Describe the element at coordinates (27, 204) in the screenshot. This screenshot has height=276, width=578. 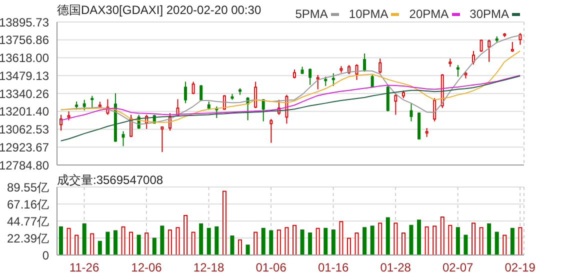
I see `y-tick-label: 67.16亿` at that location.